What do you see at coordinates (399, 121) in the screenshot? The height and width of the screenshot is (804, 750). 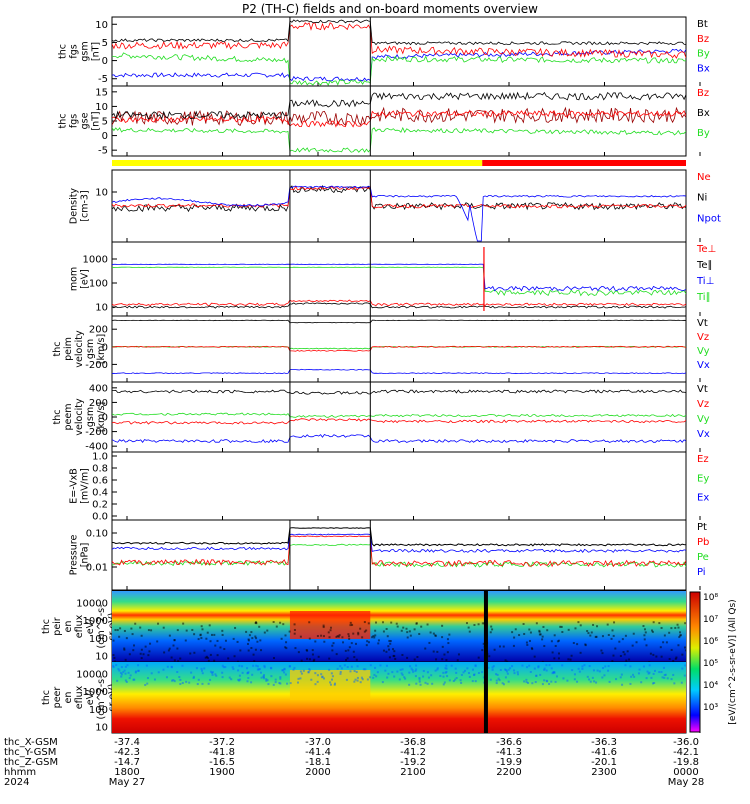 I see `panel-frame` at bounding box center [399, 121].